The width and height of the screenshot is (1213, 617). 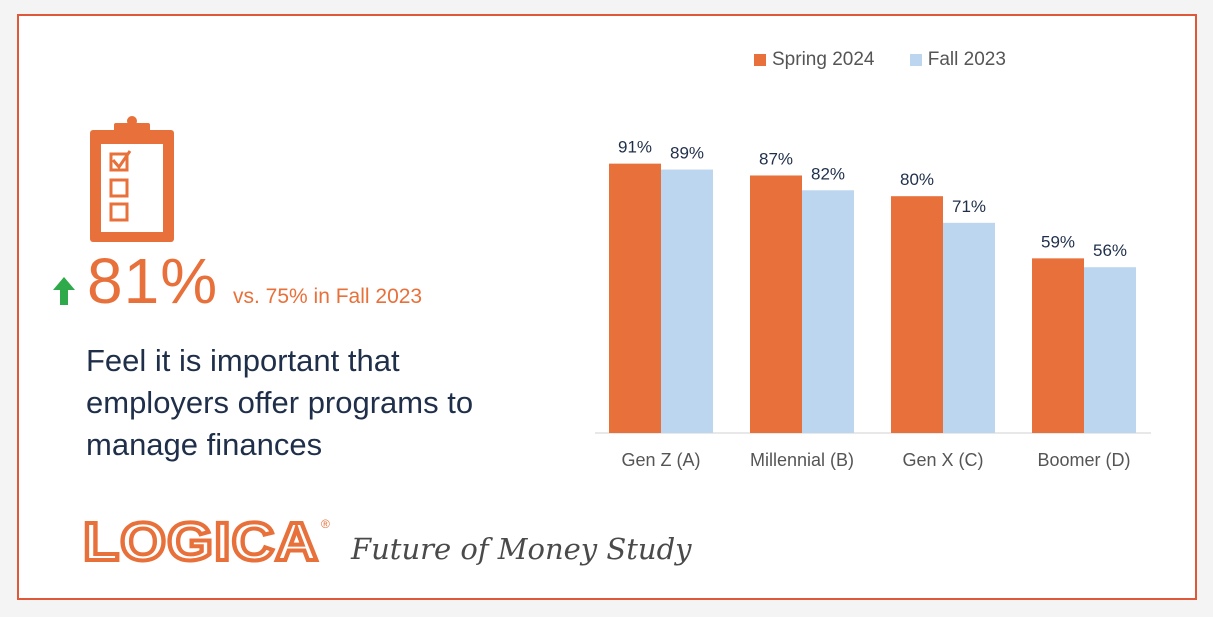 What do you see at coordinates (1058, 241) in the screenshot?
I see `data-label-spring-3: 59%` at bounding box center [1058, 241].